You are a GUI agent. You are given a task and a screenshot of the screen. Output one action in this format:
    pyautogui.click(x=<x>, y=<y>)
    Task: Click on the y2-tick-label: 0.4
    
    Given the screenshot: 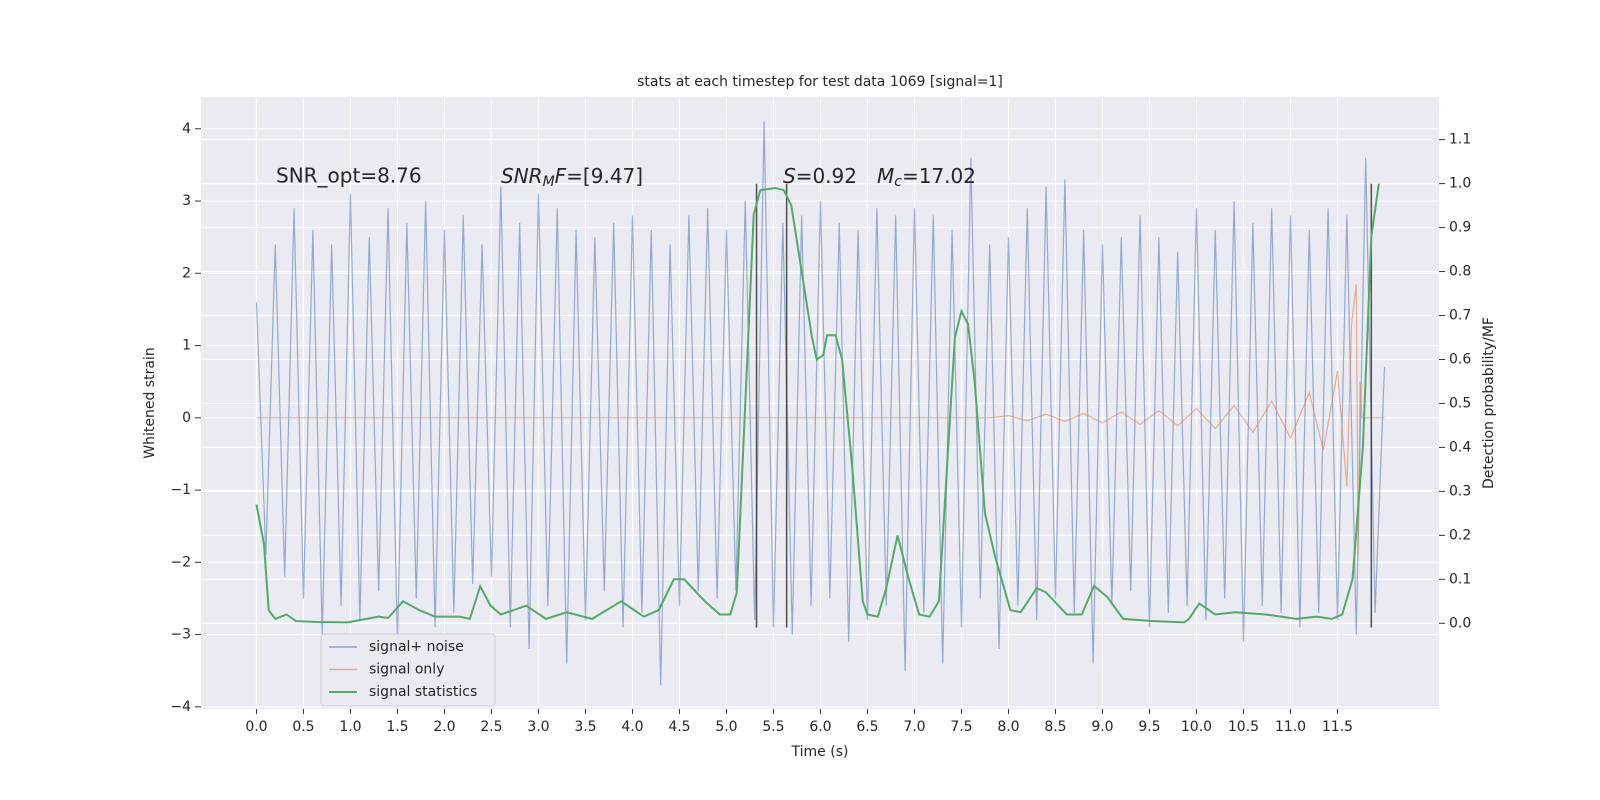 What is the action you would take?
    pyautogui.click(x=1460, y=447)
    